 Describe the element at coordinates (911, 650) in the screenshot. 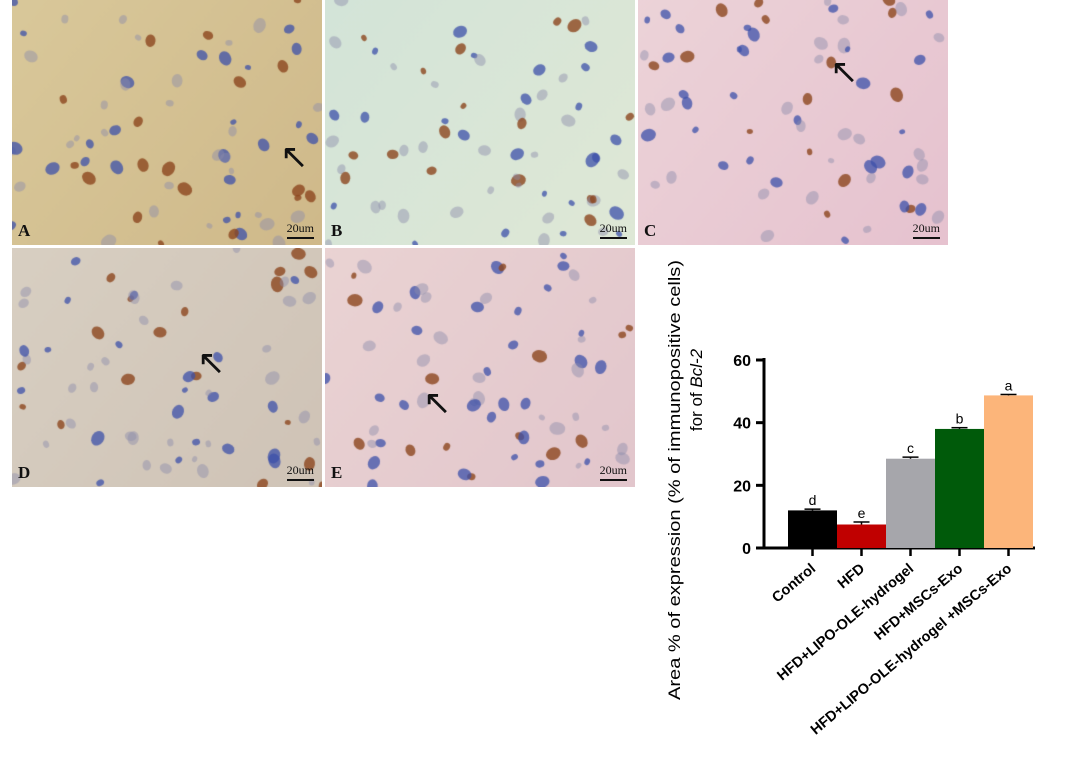

I see `x-tick-label: HFD+LIPO-OLE-hydrogel +MSCs-Exo` at that location.